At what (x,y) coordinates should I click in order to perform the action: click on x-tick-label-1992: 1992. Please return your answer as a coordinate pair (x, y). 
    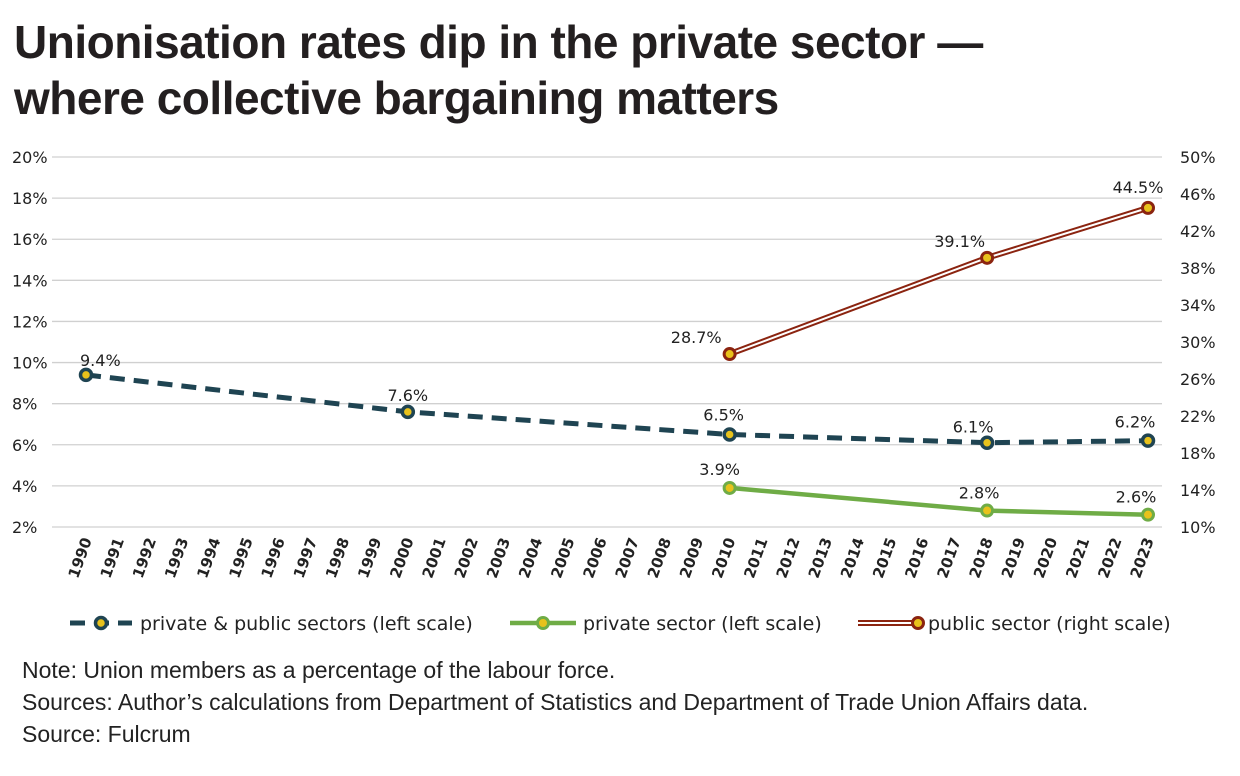
    Looking at the image, I should click on (144, 557).